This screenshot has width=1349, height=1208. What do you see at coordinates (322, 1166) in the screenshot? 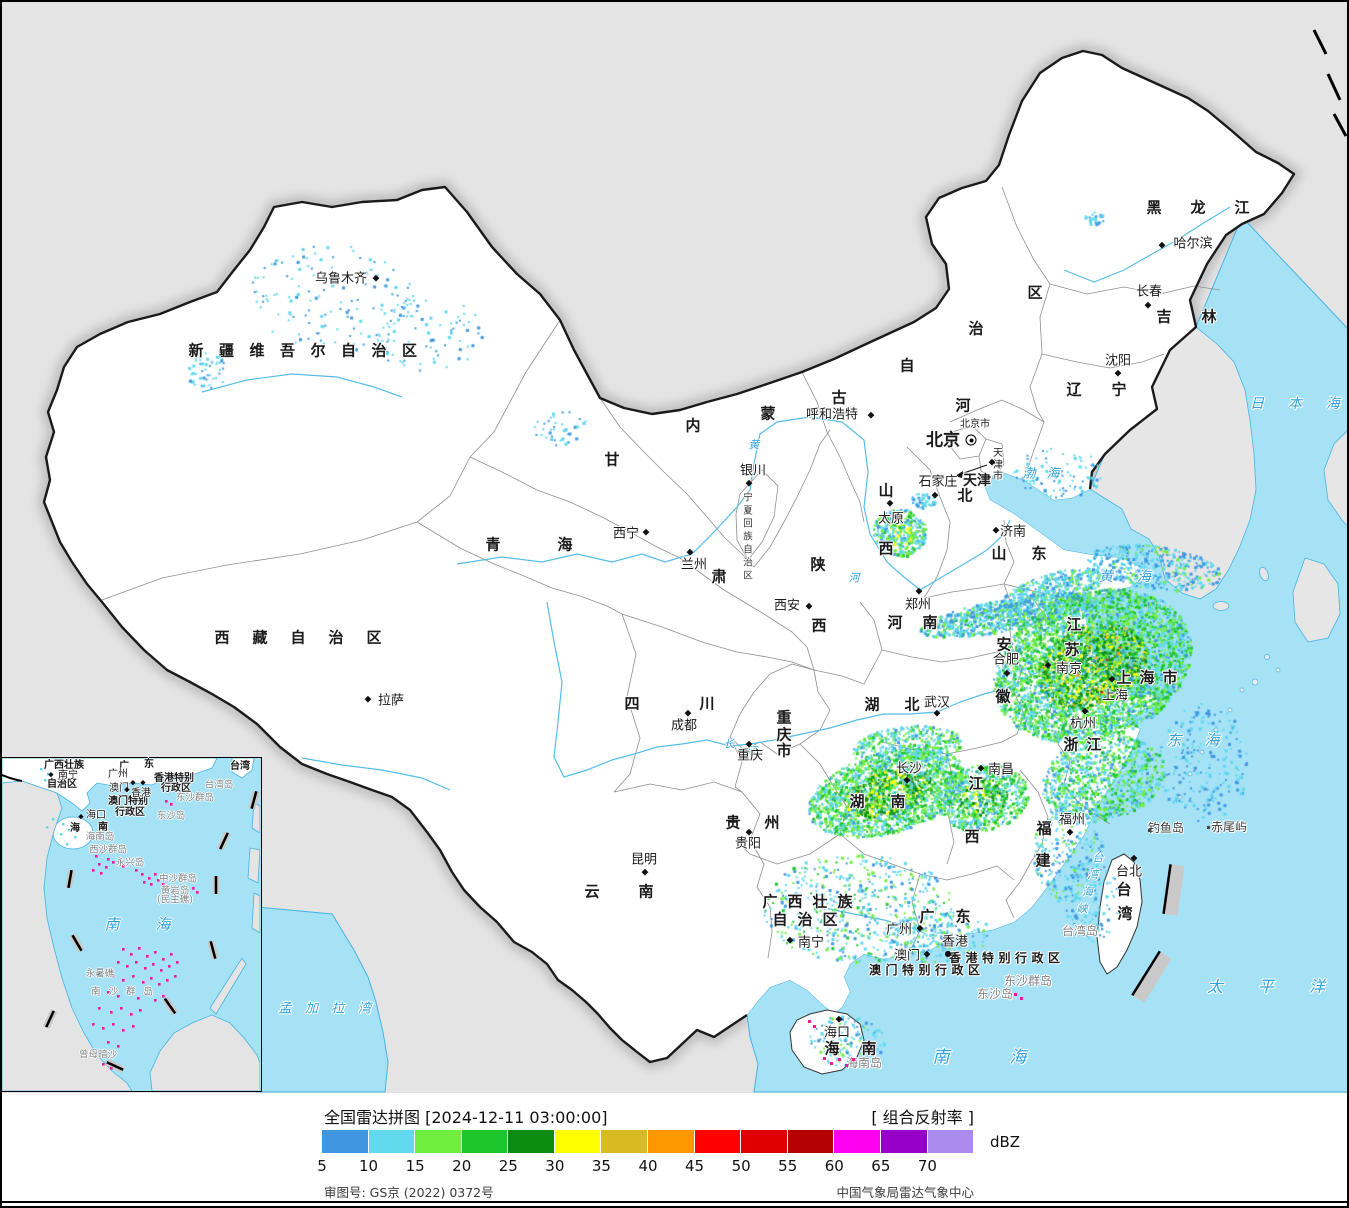
I see `legend-tick-5: 5` at bounding box center [322, 1166].